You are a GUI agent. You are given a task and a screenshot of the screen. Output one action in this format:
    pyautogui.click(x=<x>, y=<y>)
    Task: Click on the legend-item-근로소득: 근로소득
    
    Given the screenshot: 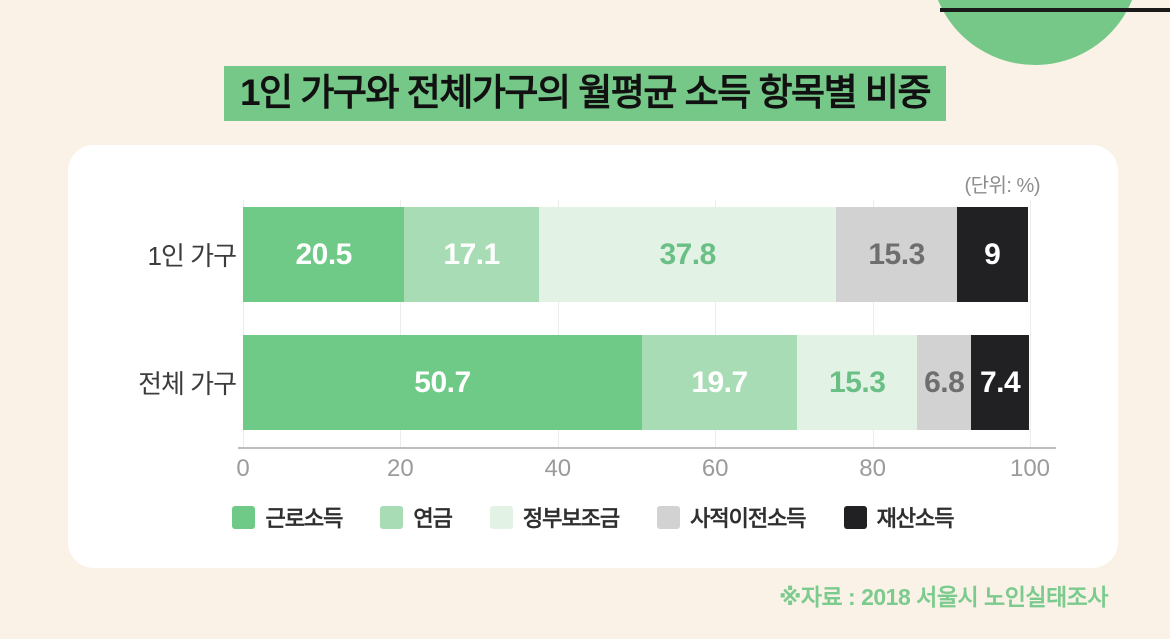 What is the action you would take?
    pyautogui.click(x=287, y=517)
    